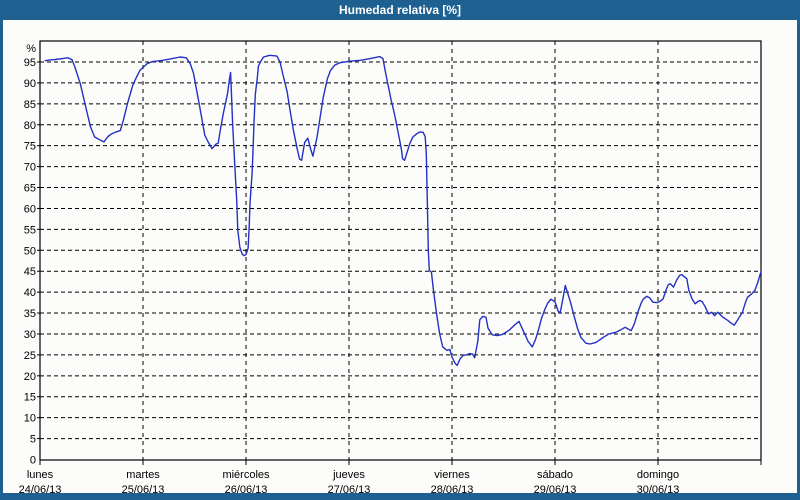 This screenshot has width=800, height=500. I want to click on y-tick-label: 80, so click(30, 126).